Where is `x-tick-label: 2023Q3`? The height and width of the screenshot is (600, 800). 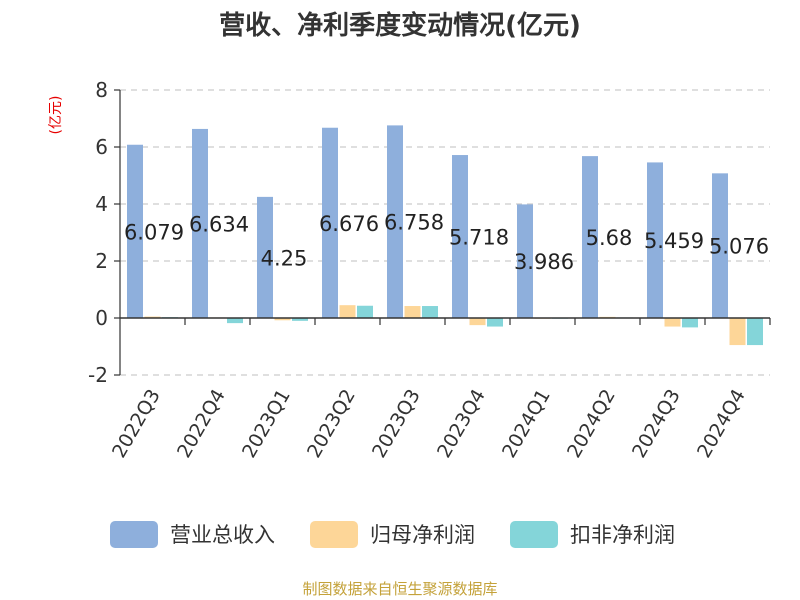 x-tick-label: 2023Q3 is located at coordinates (396, 424).